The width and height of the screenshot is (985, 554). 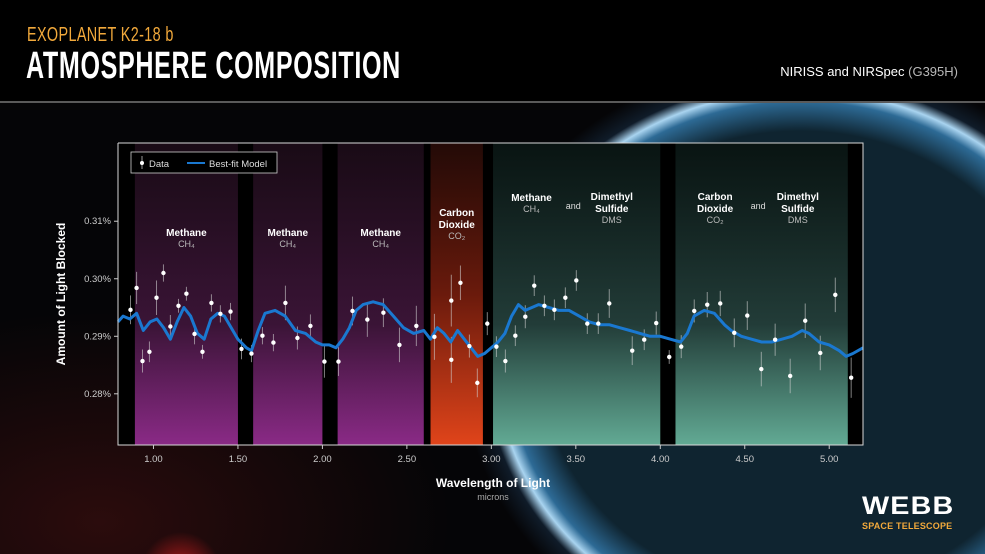 What do you see at coordinates (100, 35) in the screenshot?
I see `kicker-title: EXOPLANET K2-18 b` at bounding box center [100, 35].